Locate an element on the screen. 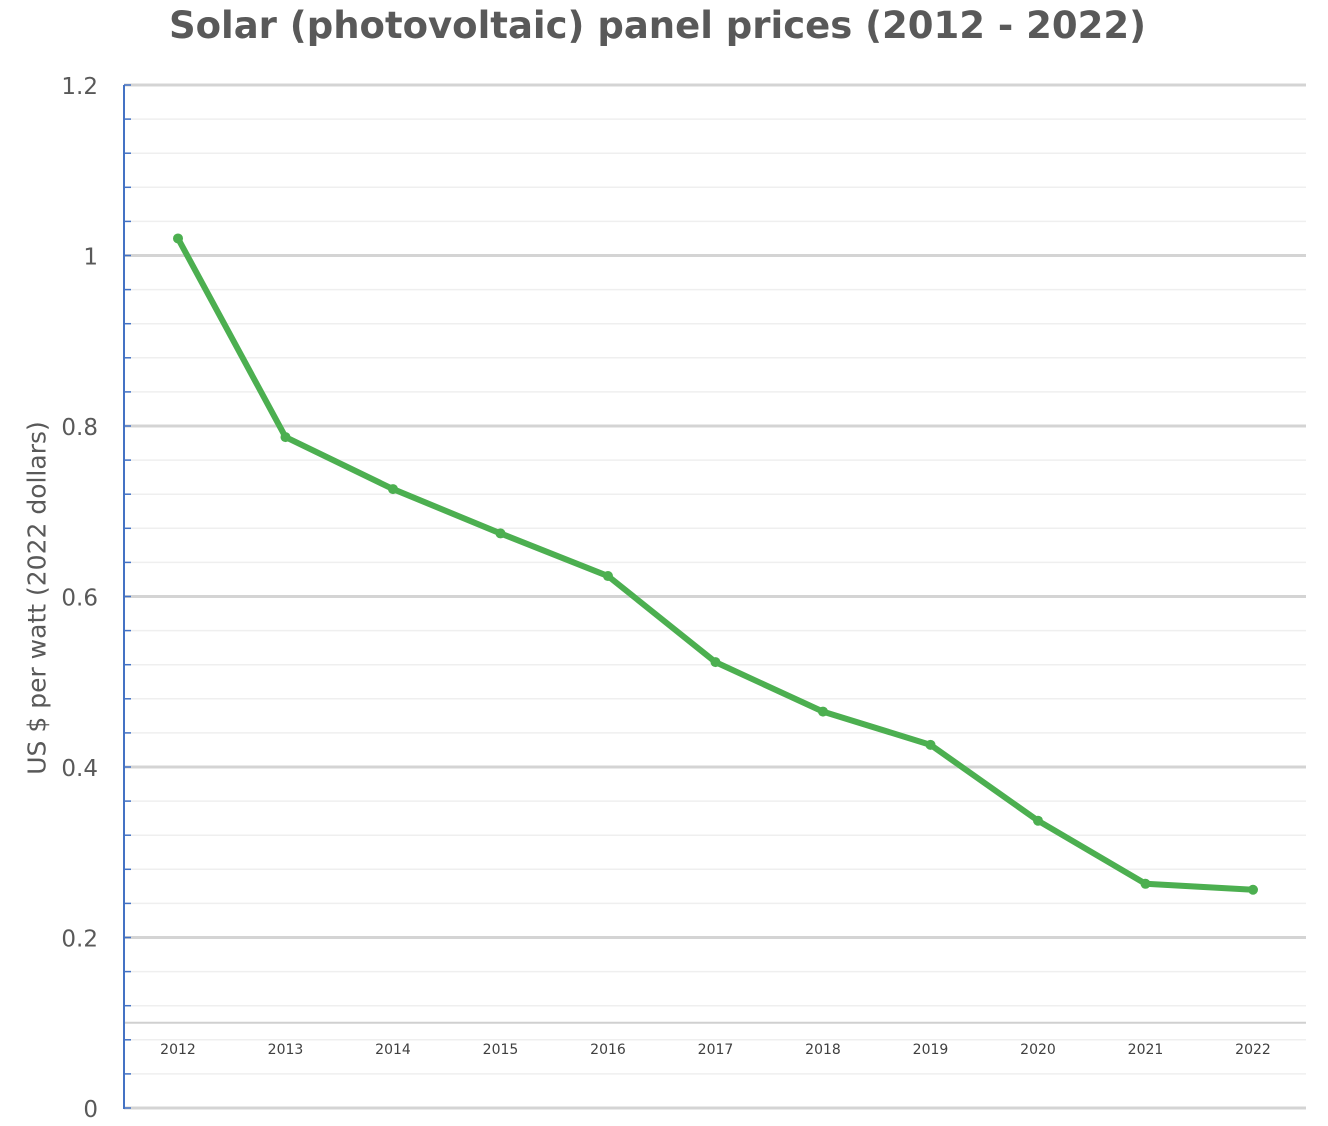 Image resolution: width=1328 pixels, height=1126 pixels. x-tick-label: 2012 is located at coordinates (178, 1050).